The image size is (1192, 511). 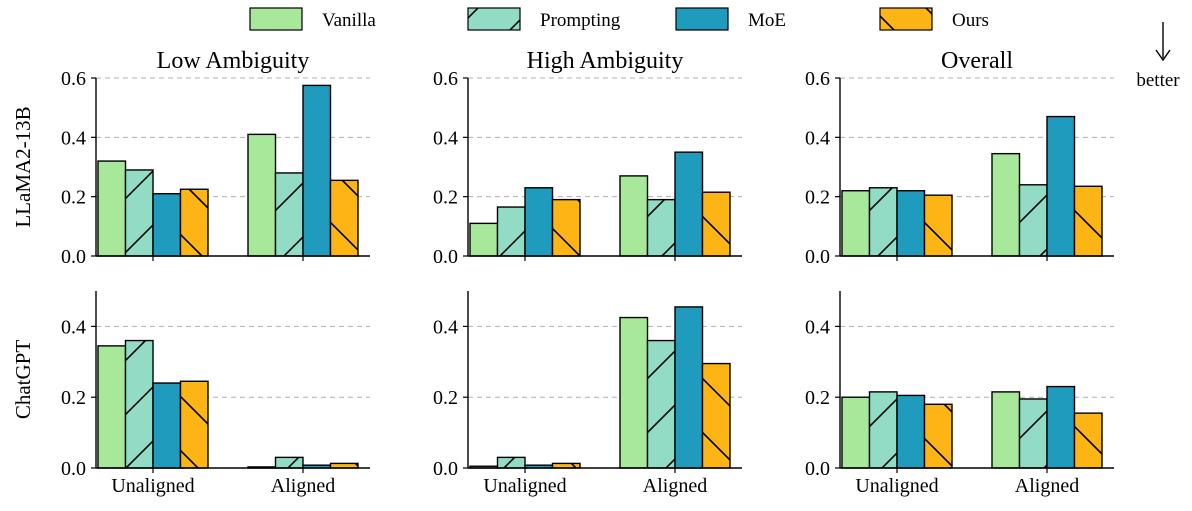 I want to click on legend-label-prompting: Prompting, so click(x=580, y=20).